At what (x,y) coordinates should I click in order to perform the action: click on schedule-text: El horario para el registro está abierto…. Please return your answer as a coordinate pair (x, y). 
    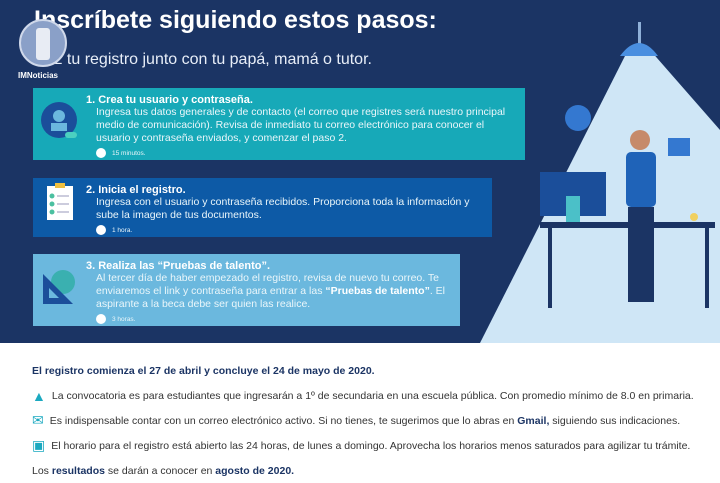
    Looking at the image, I should click on (371, 445).